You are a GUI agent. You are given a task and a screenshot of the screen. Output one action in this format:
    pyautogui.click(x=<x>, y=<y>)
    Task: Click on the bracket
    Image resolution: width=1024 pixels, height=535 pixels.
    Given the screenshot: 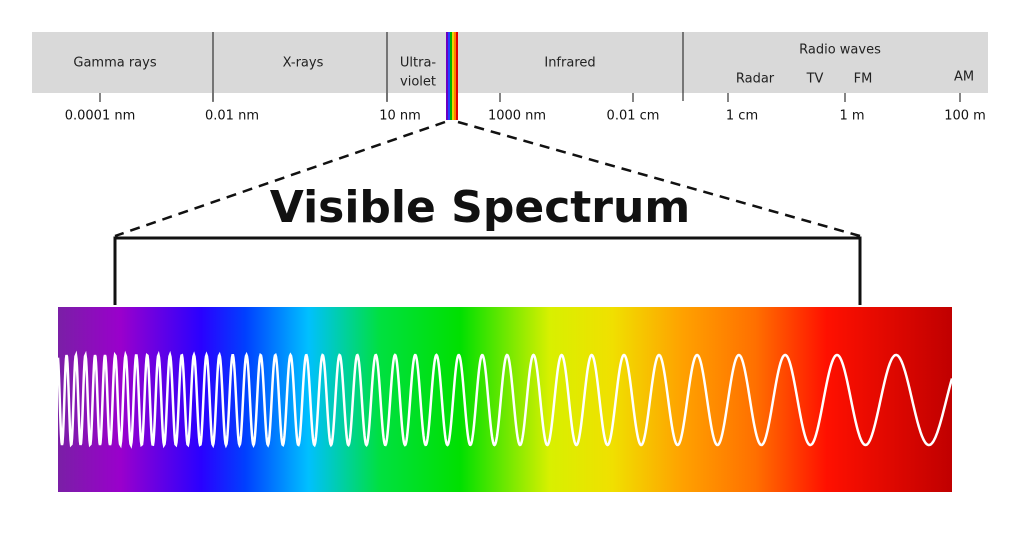 What is the action you would take?
    pyautogui.click(x=487, y=270)
    